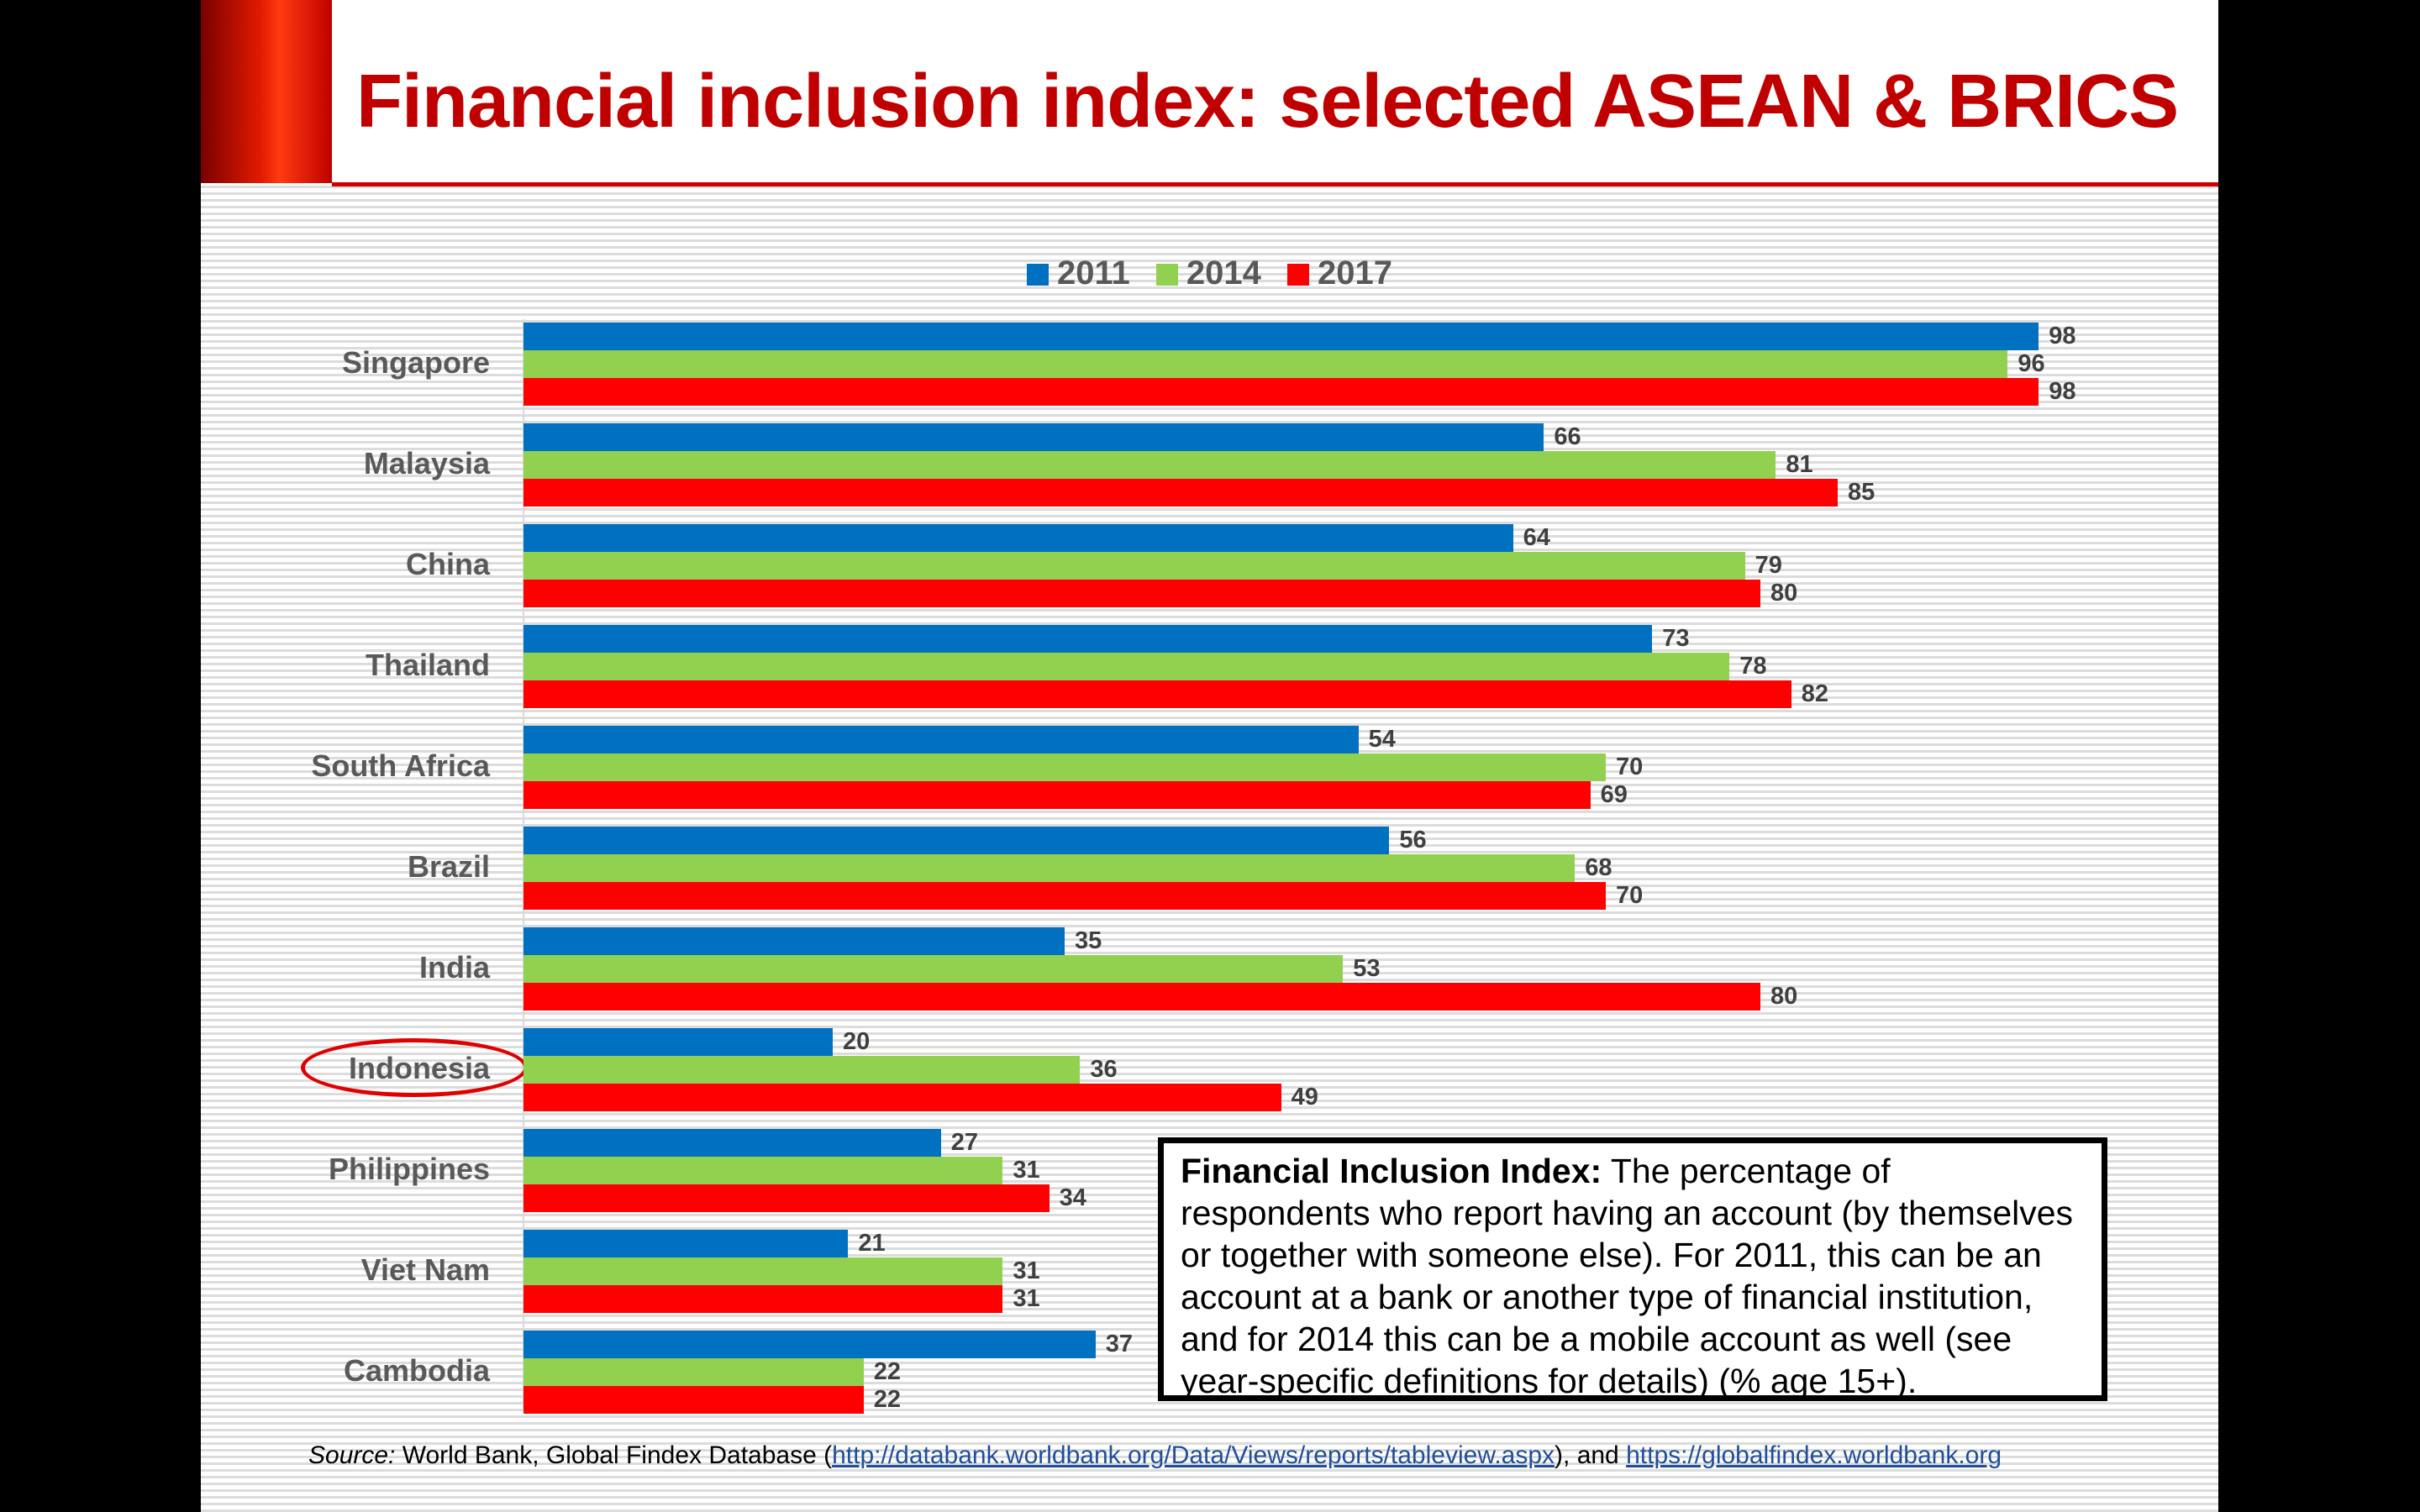  What do you see at coordinates (1567, 436) in the screenshot?
I see `data-label: 66` at bounding box center [1567, 436].